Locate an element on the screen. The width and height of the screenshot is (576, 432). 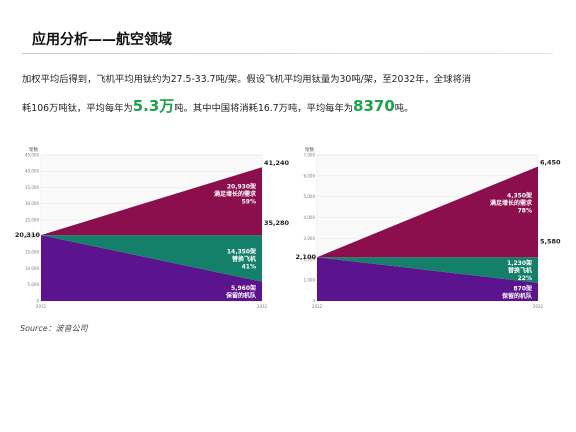
replacement-area-label: 1,230架替换飞机 22% is located at coordinates (519, 270).